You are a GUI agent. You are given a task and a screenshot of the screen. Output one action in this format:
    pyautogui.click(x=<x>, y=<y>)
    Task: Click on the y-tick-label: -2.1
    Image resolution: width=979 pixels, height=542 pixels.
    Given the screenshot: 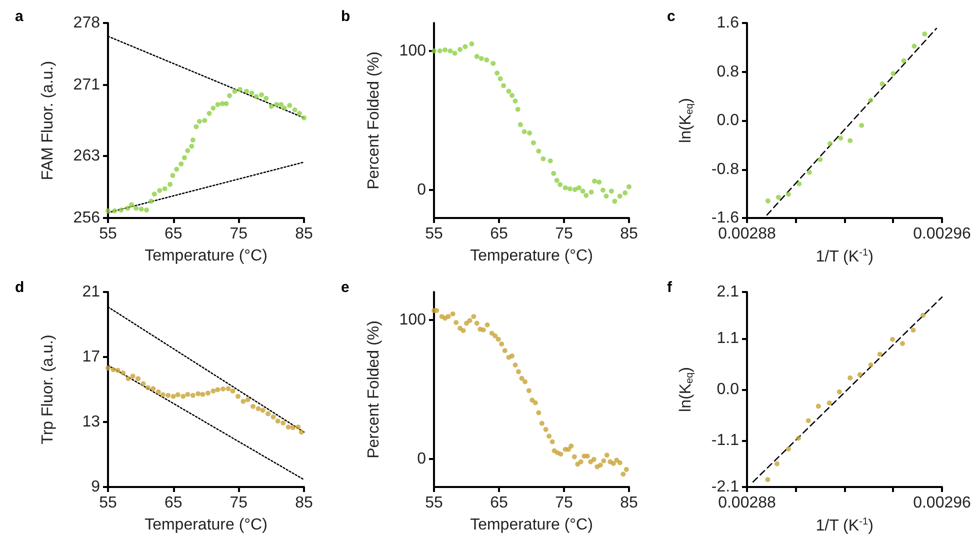 What is the action you would take?
    pyautogui.click(x=725, y=487)
    